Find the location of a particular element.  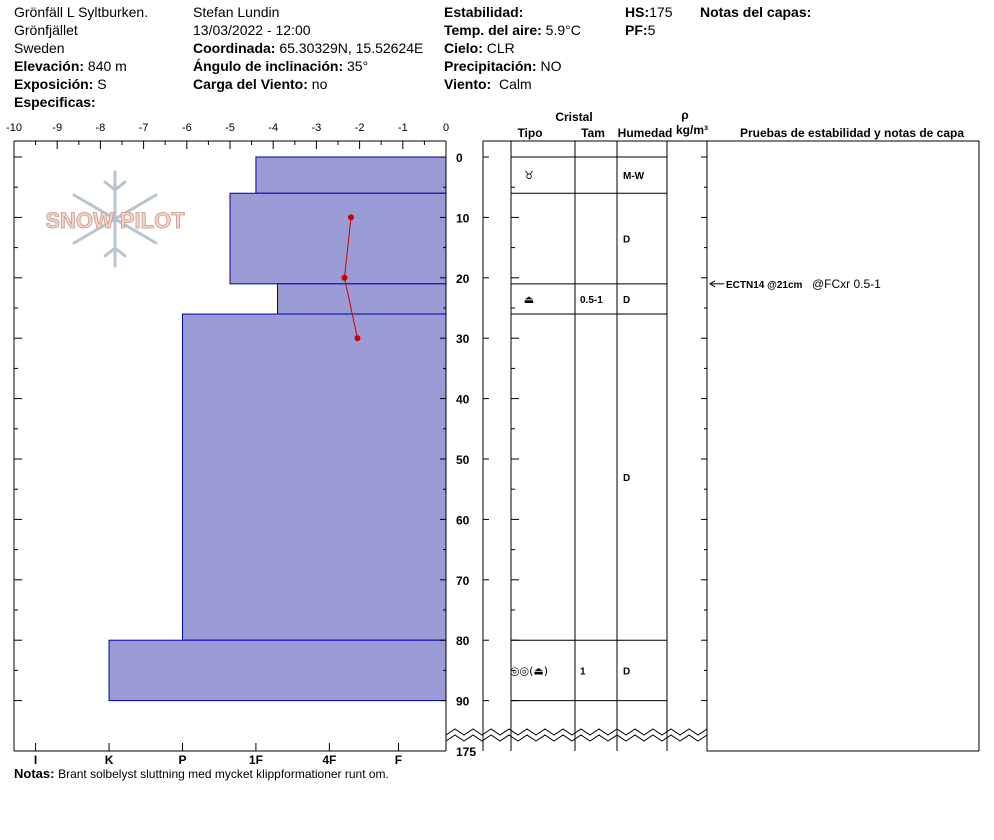

slope-row: Ángulo de inclinación: 35° is located at coordinates (280, 66).